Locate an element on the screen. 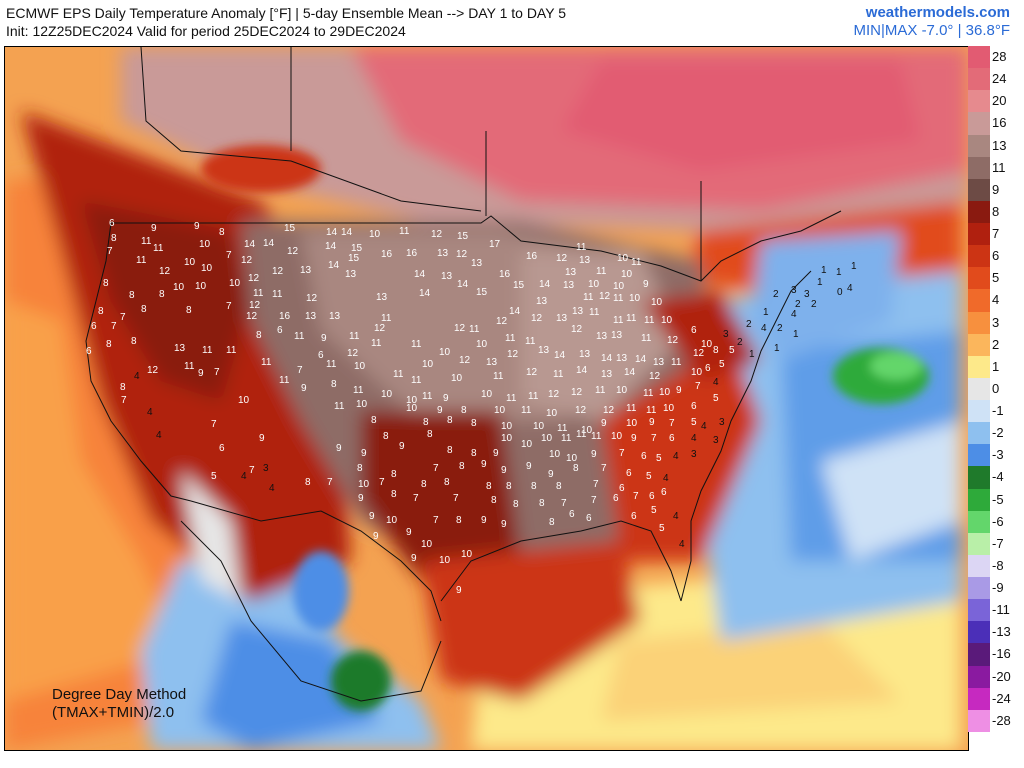 The width and height of the screenshot is (1024, 768). station-value: 3 is located at coordinates (794, 290).